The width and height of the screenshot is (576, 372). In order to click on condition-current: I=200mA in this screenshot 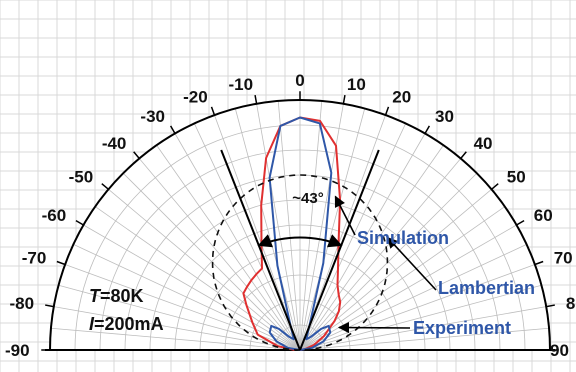, I will do `click(126, 324)`.